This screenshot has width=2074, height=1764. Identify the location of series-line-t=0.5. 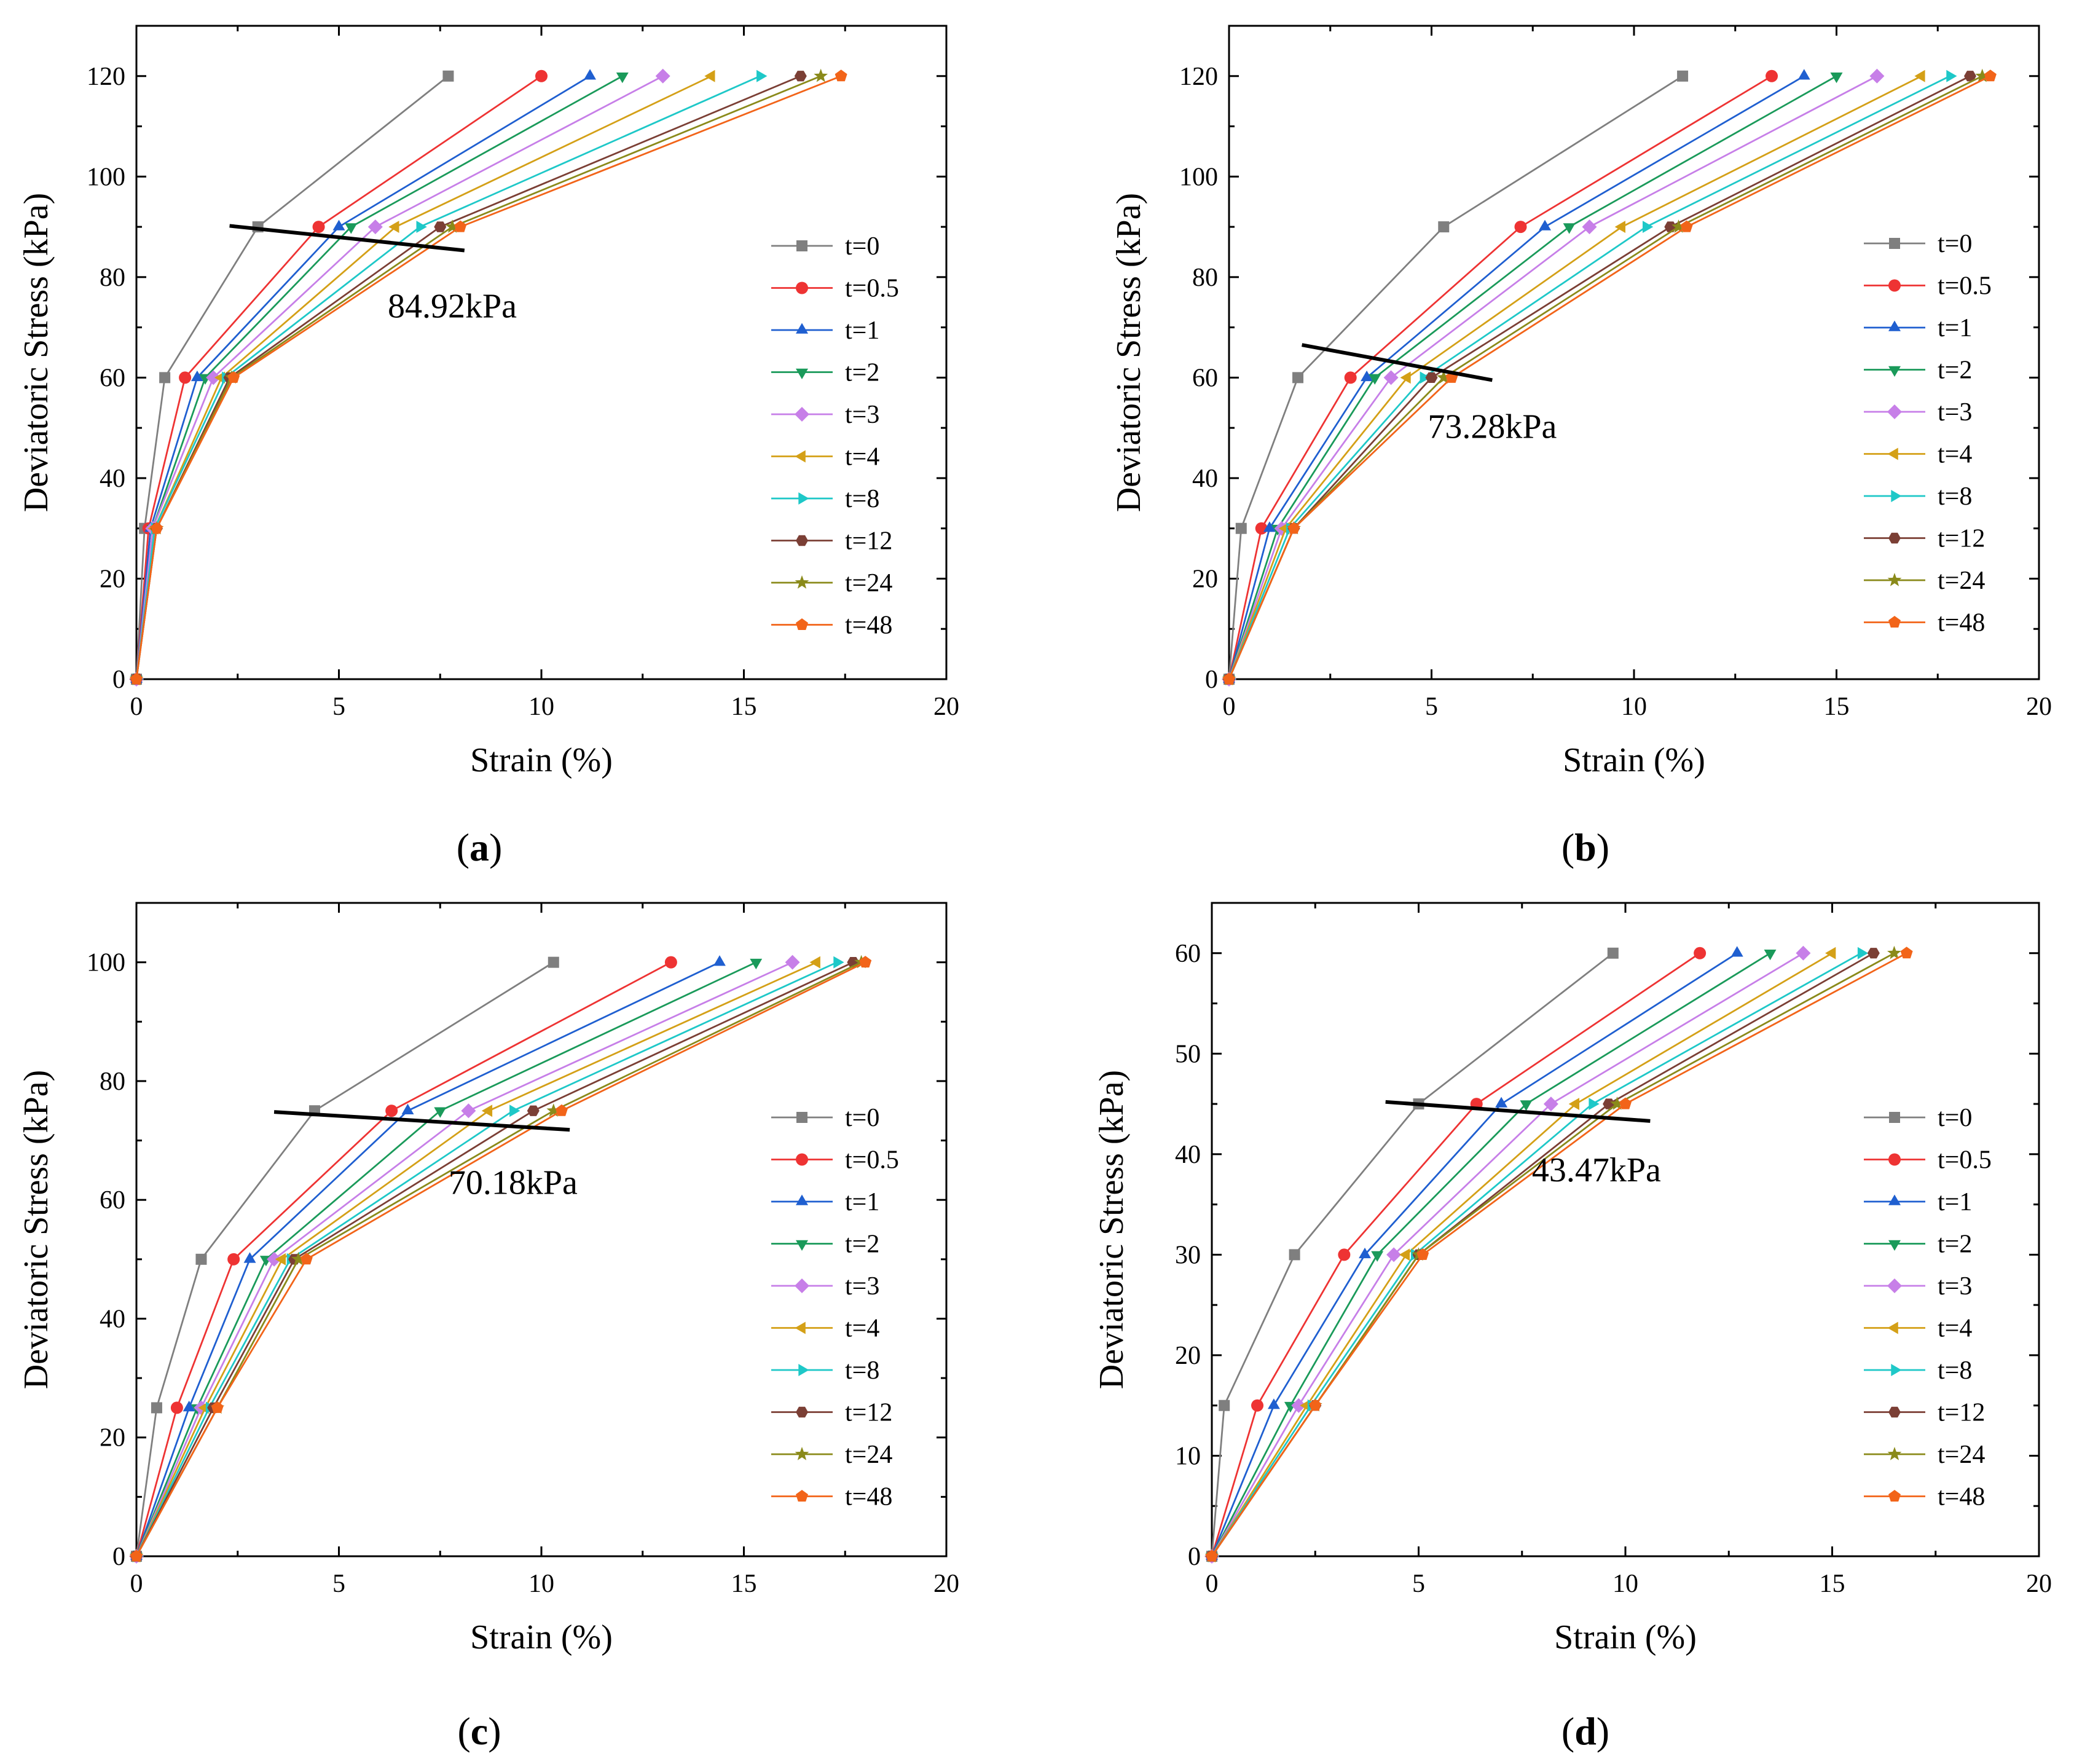
(1500, 377).